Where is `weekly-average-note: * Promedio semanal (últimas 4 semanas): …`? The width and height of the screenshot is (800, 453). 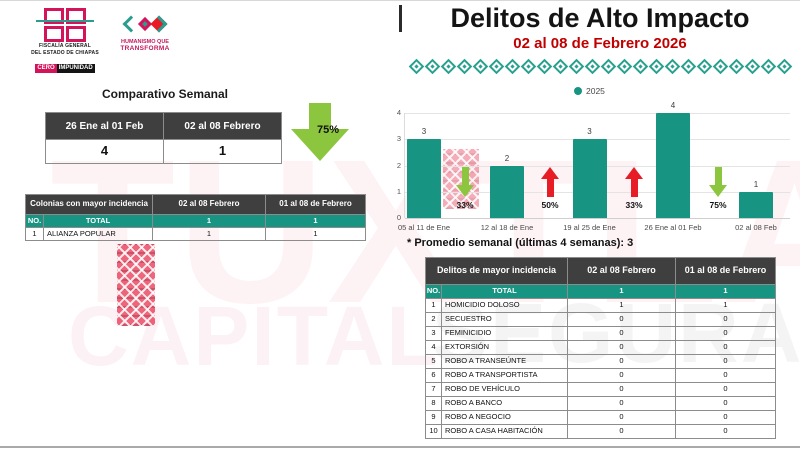
weekly-average-note: * Promedio semanal (últimas 4 semanas): … is located at coordinates (520, 243).